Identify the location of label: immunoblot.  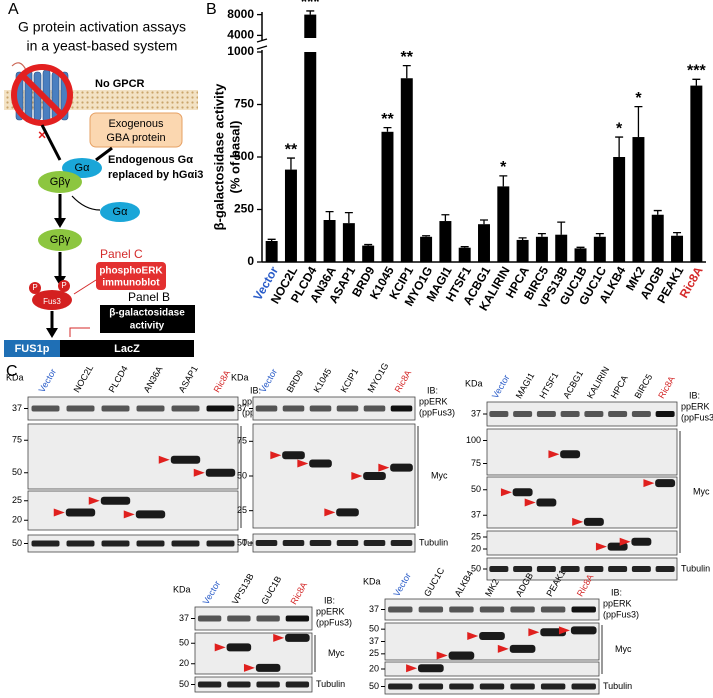
(131, 283).